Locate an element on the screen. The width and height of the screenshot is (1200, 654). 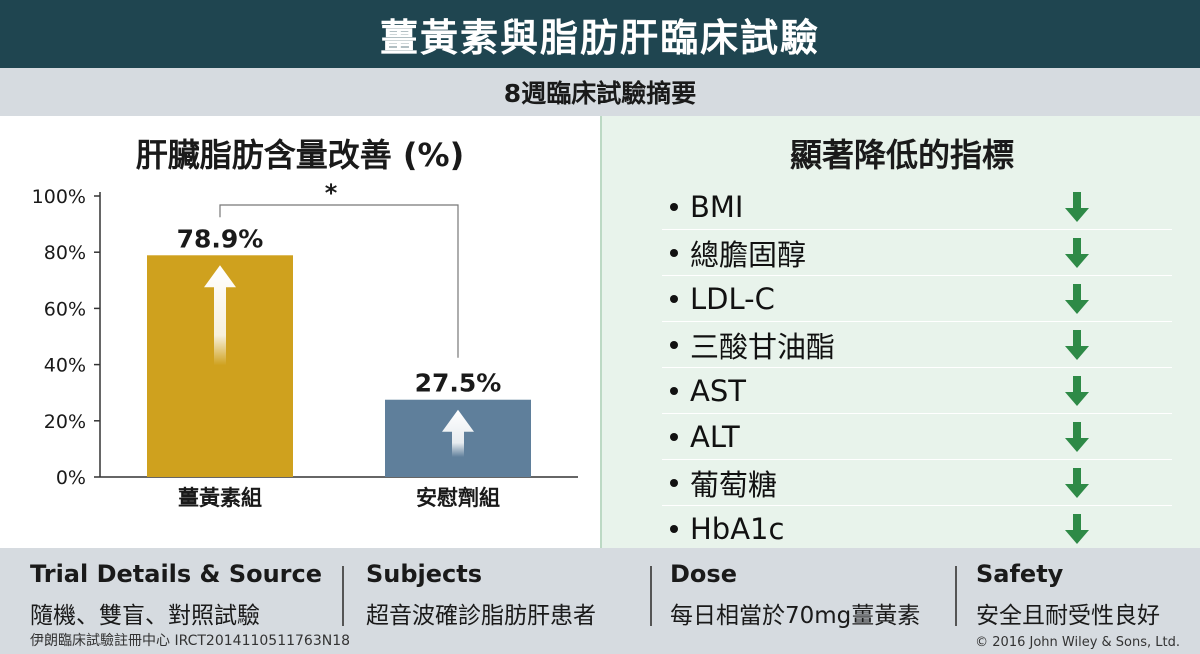
y-tick-label: 80% is located at coordinates (65, 253).